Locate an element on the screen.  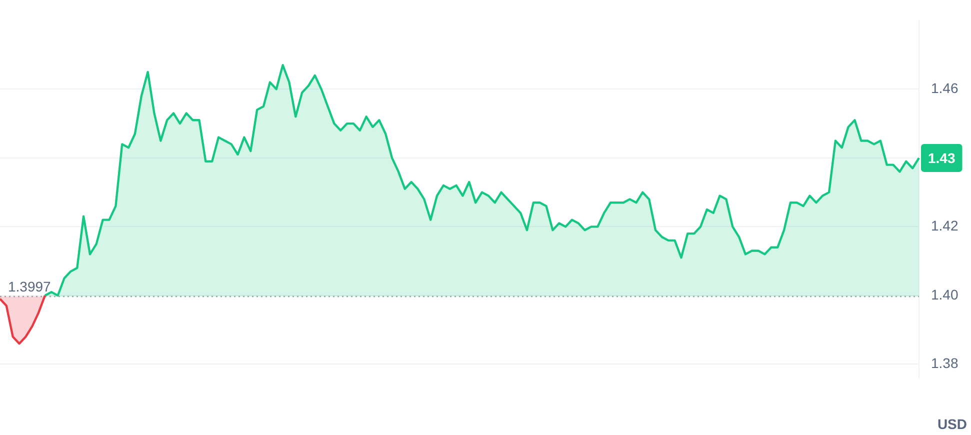
ref-line-label: 1.3997 is located at coordinates (30, 286).